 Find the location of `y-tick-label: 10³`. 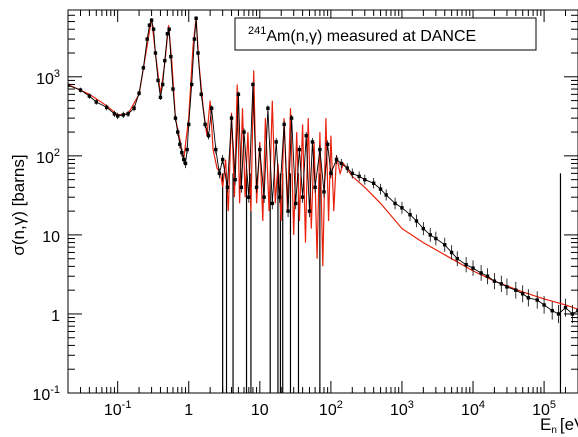

y-tick-label: 10³ is located at coordinates (48, 78).